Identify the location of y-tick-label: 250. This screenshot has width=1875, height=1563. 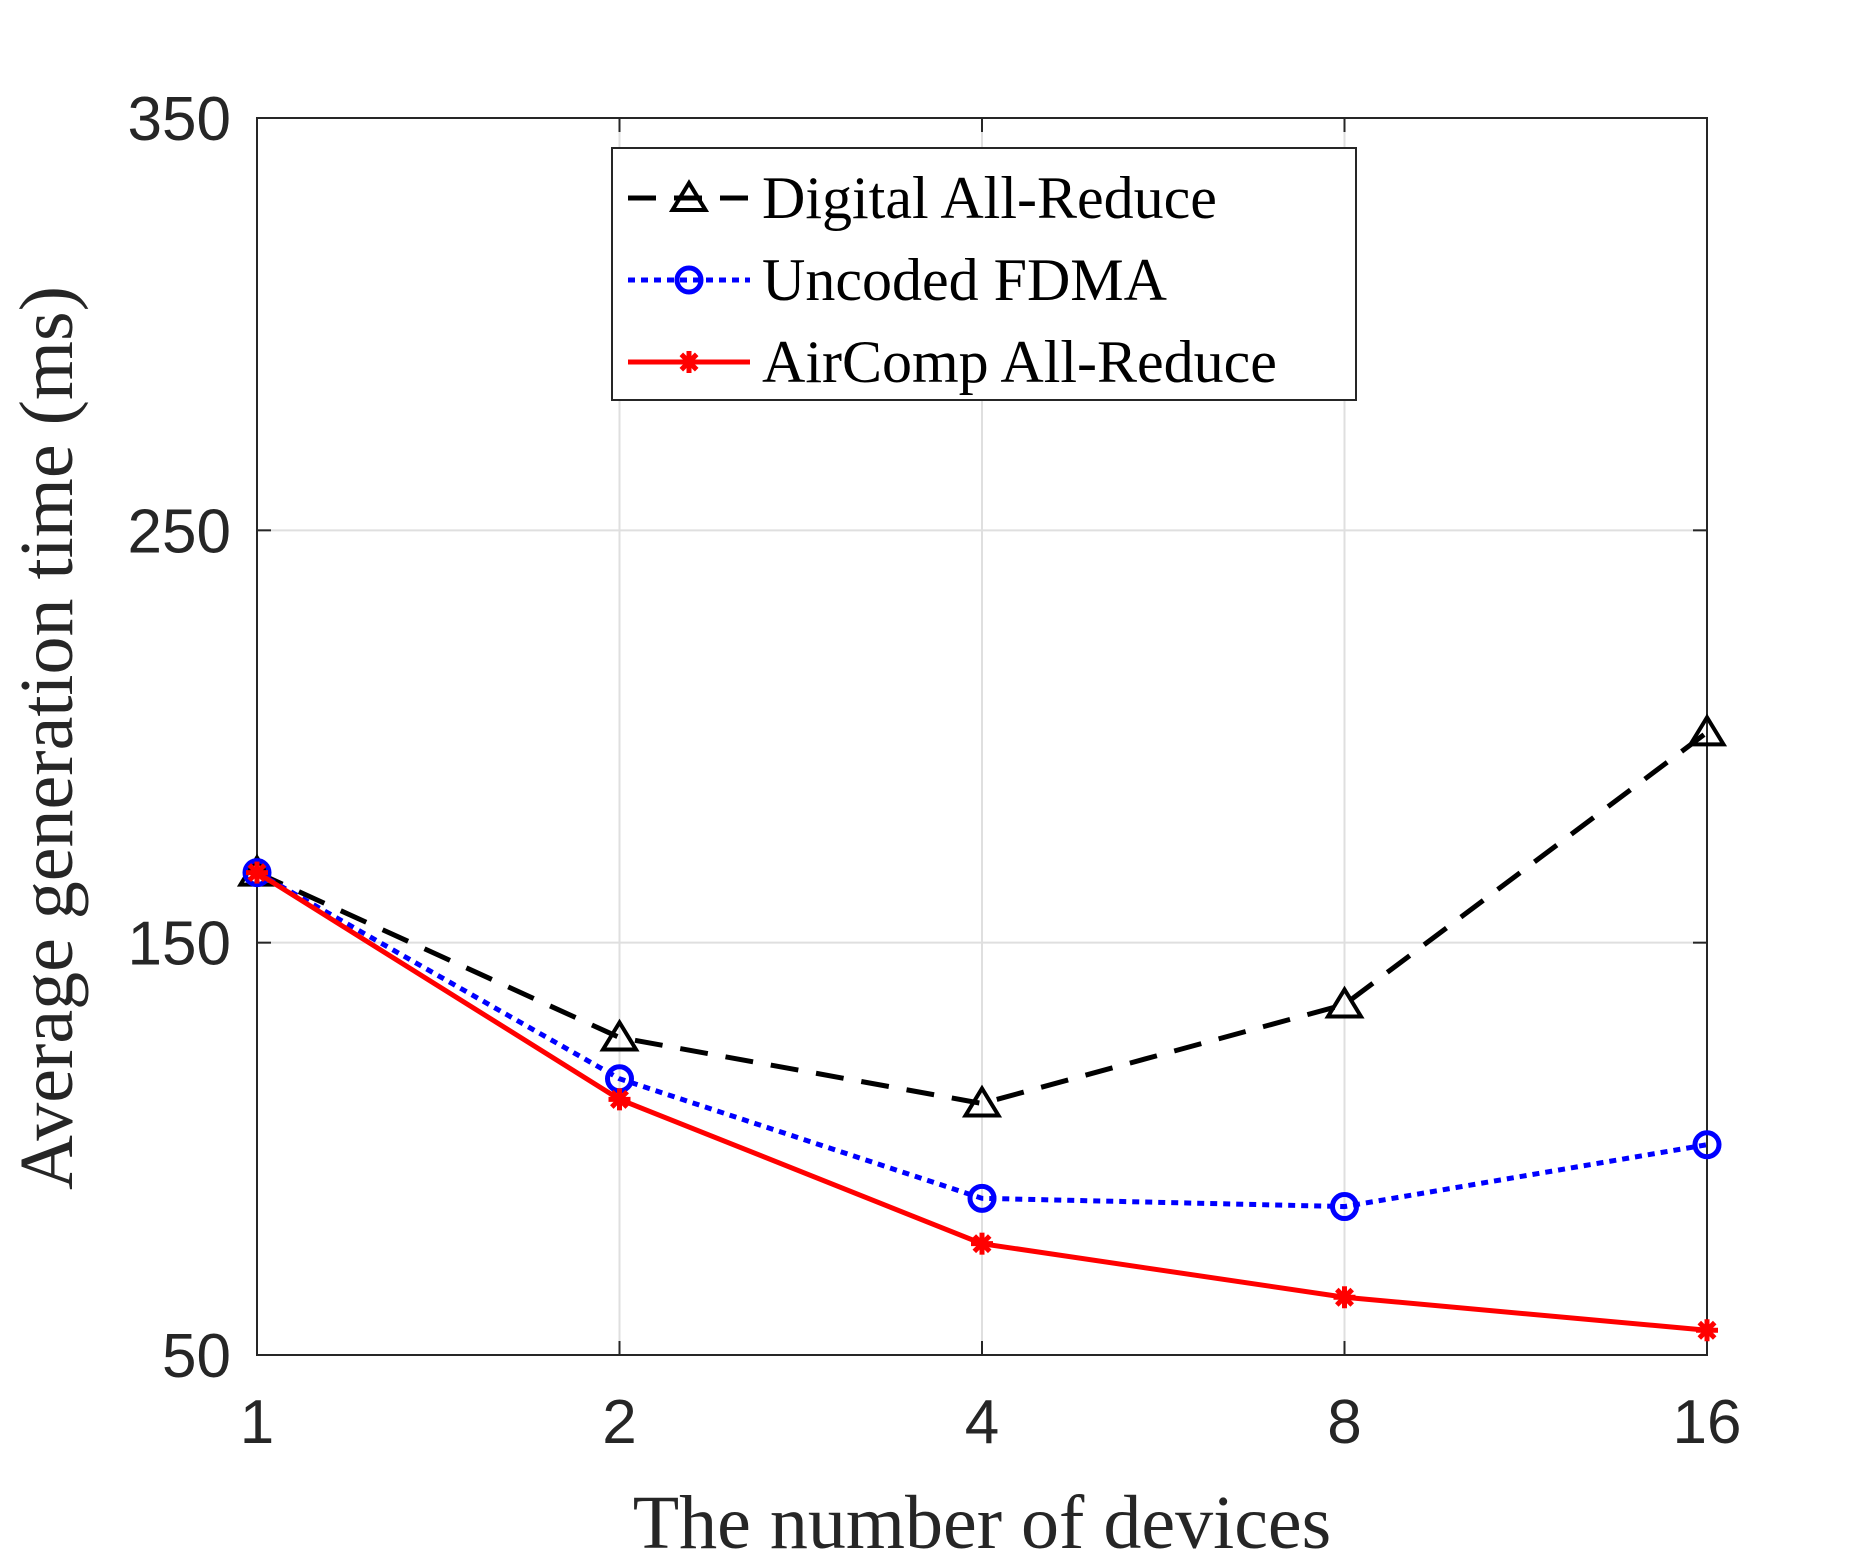
(179, 531).